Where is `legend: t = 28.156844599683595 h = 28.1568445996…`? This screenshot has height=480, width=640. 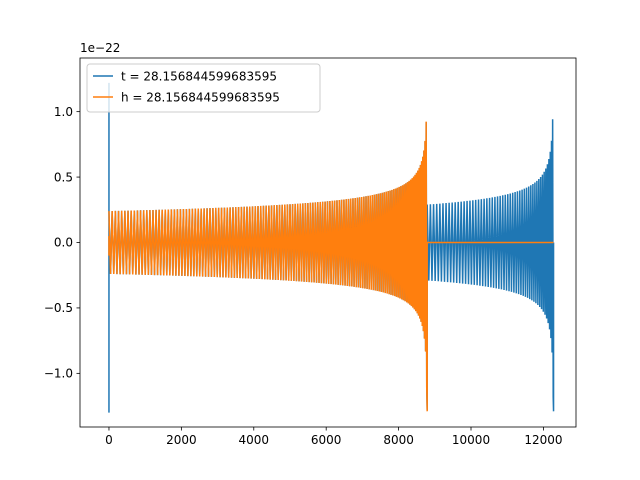 legend: t = 28.156844599683595 h = 28.1568445996… is located at coordinates (203, 88).